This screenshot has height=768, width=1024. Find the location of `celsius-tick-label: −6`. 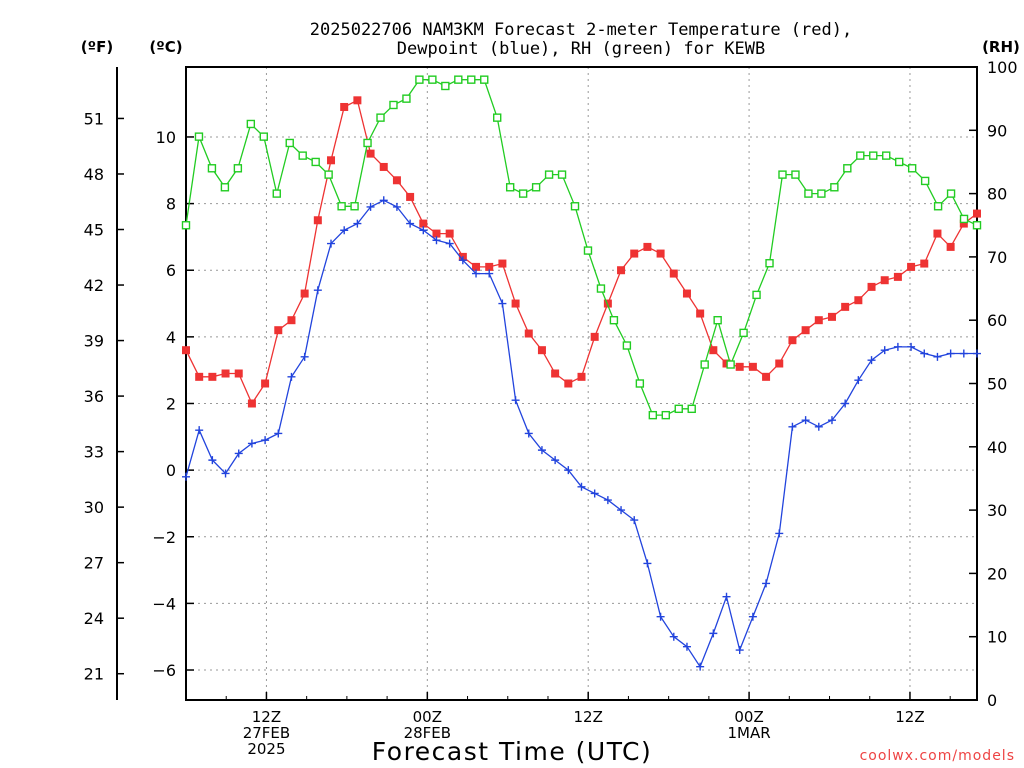

celsius-tick-label: −6 is located at coordinates (164, 670).